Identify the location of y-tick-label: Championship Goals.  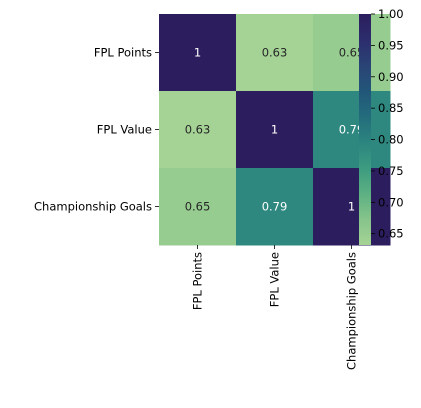
(93, 207).